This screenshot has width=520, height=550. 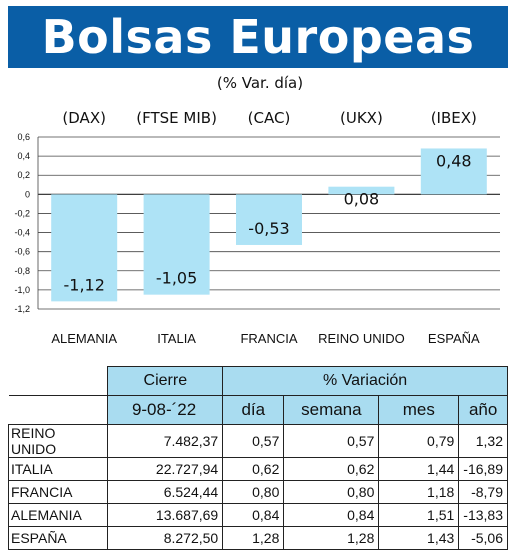 I want to click on table-row: ESPAÑA 8.272,50 1,28 1,28 1,43 -5,06, so click(x=257, y=538).